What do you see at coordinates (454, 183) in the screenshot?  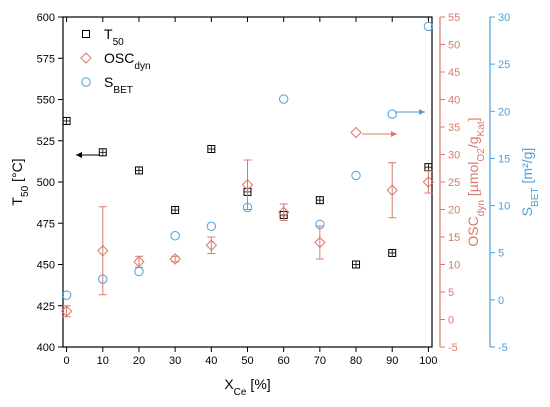 I see `y-right1-tick-label: 25` at bounding box center [454, 183].